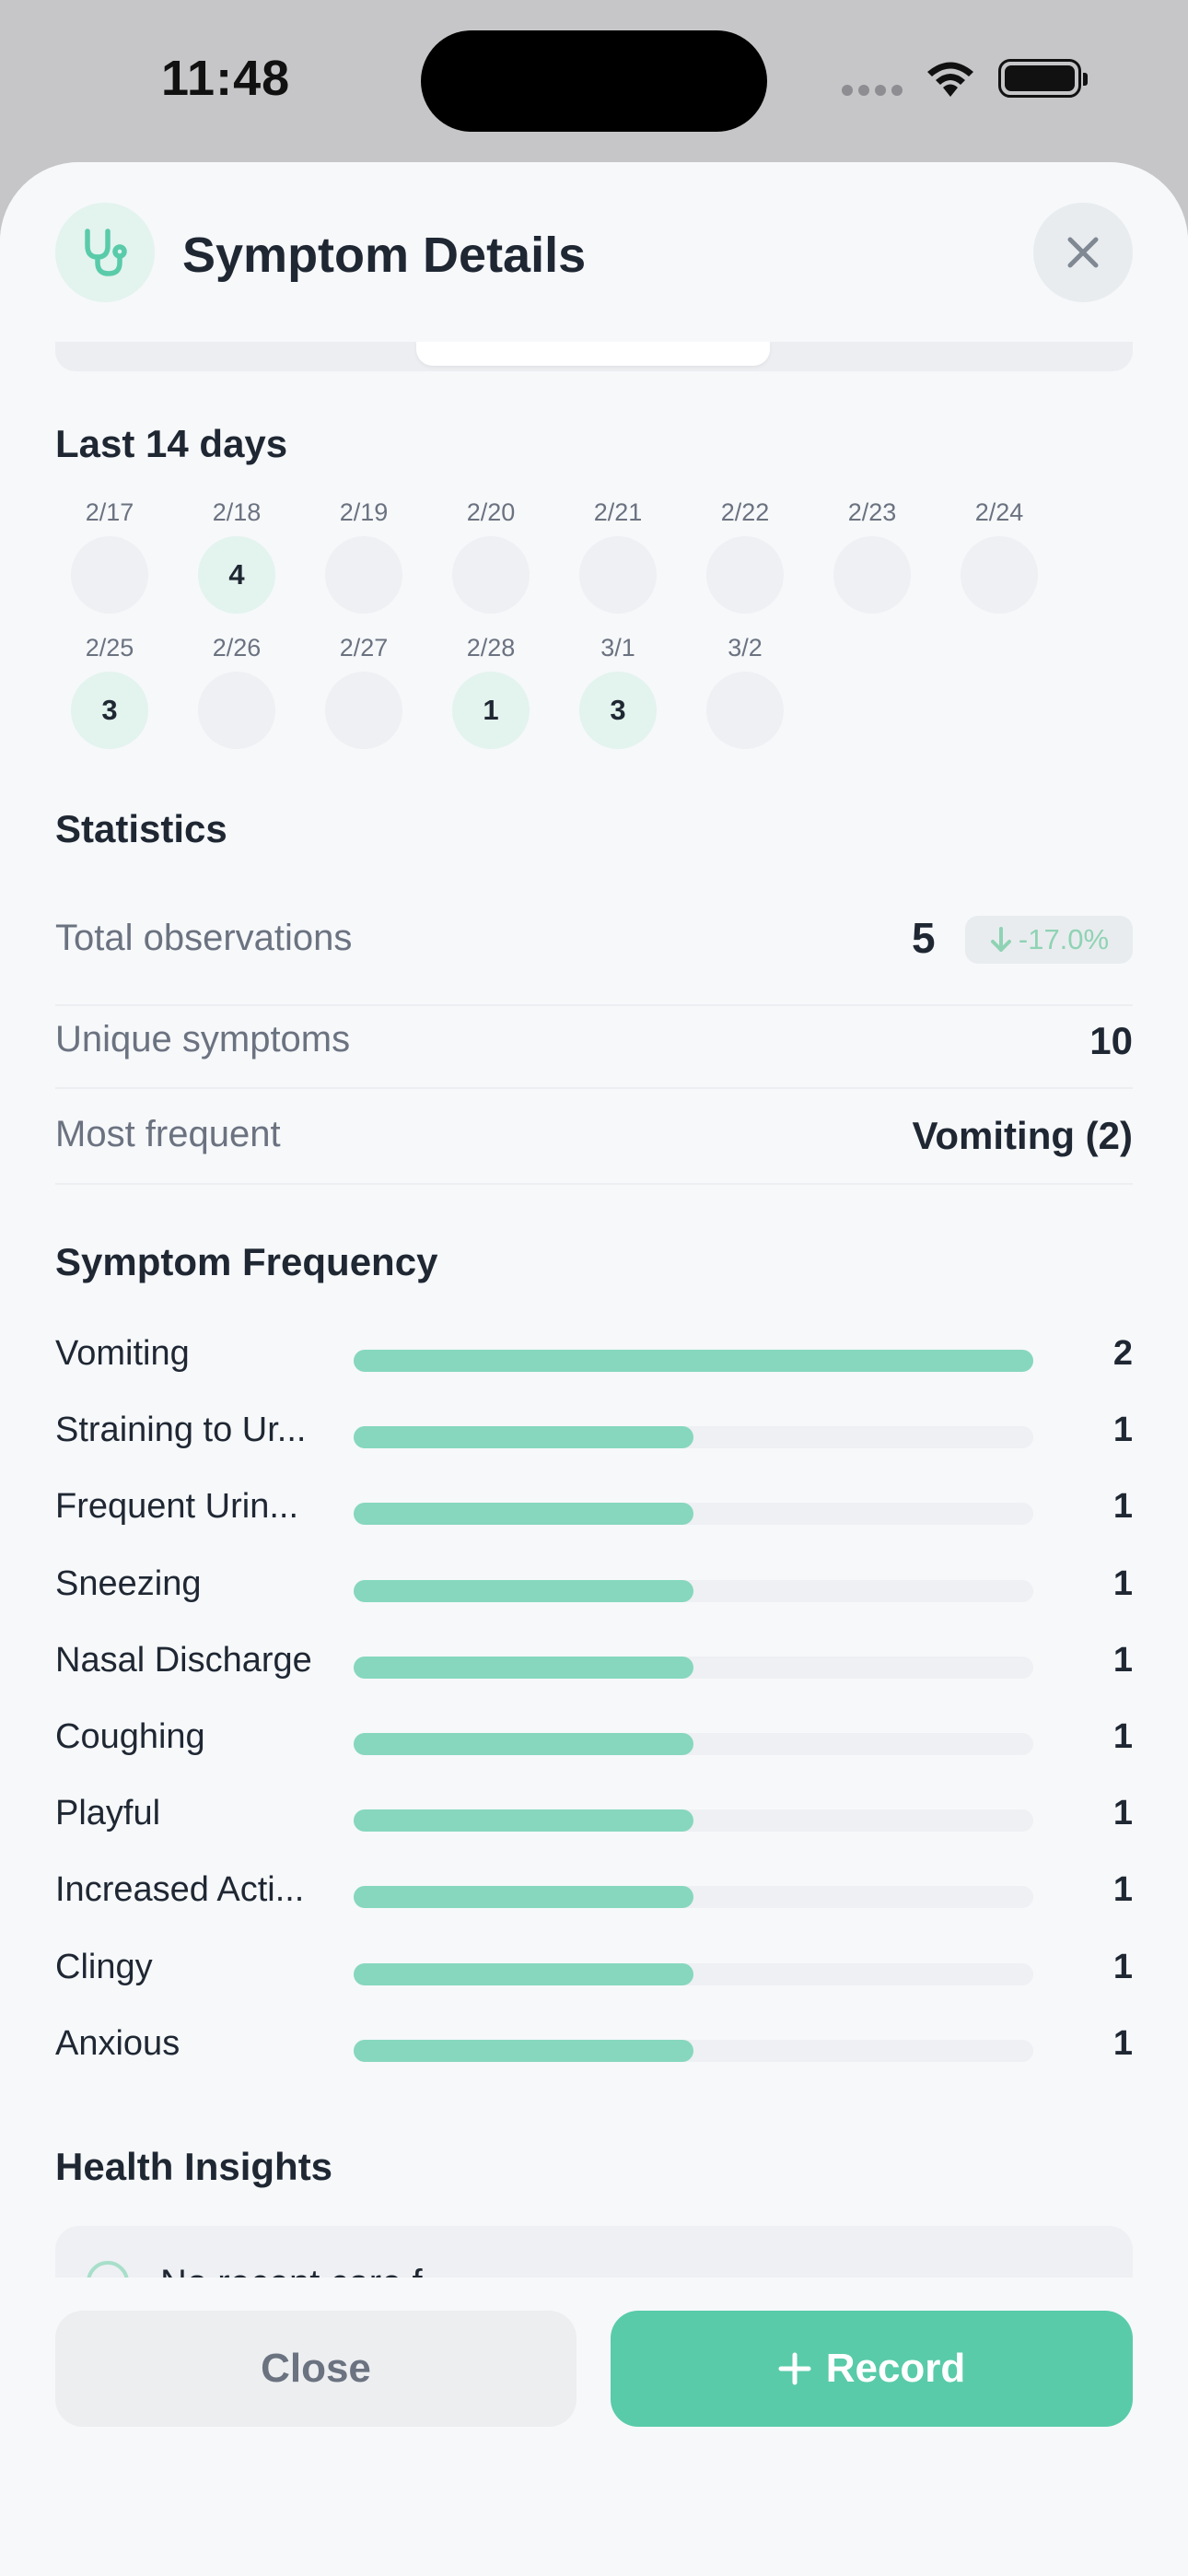 The height and width of the screenshot is (2576, 1188). I want to click on battery-icon, so click(1043, 78).